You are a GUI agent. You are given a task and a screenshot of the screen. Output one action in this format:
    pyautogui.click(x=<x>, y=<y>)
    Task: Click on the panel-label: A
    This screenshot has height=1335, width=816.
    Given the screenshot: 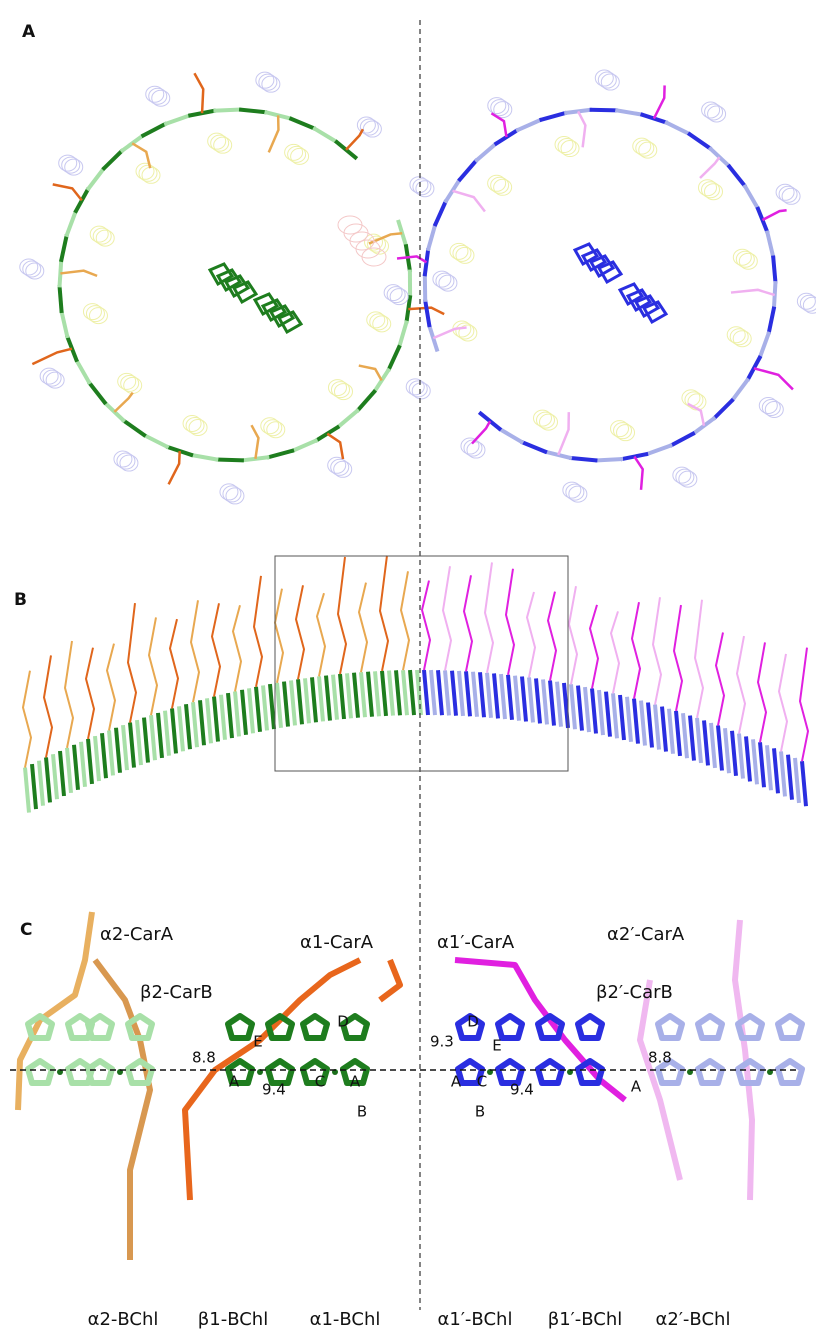 What is the action you would take?
    pyautogui.click(x=29, y=32)
    